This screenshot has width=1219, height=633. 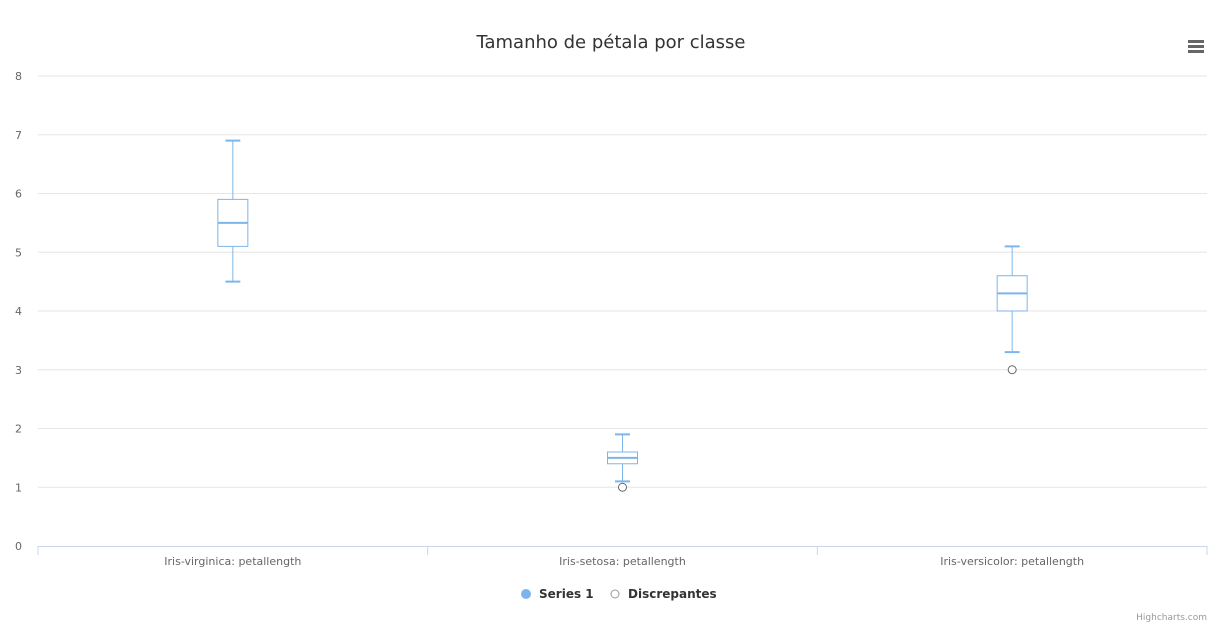 I want to click on y-tick-label: 8, so click(x=18, y=76).